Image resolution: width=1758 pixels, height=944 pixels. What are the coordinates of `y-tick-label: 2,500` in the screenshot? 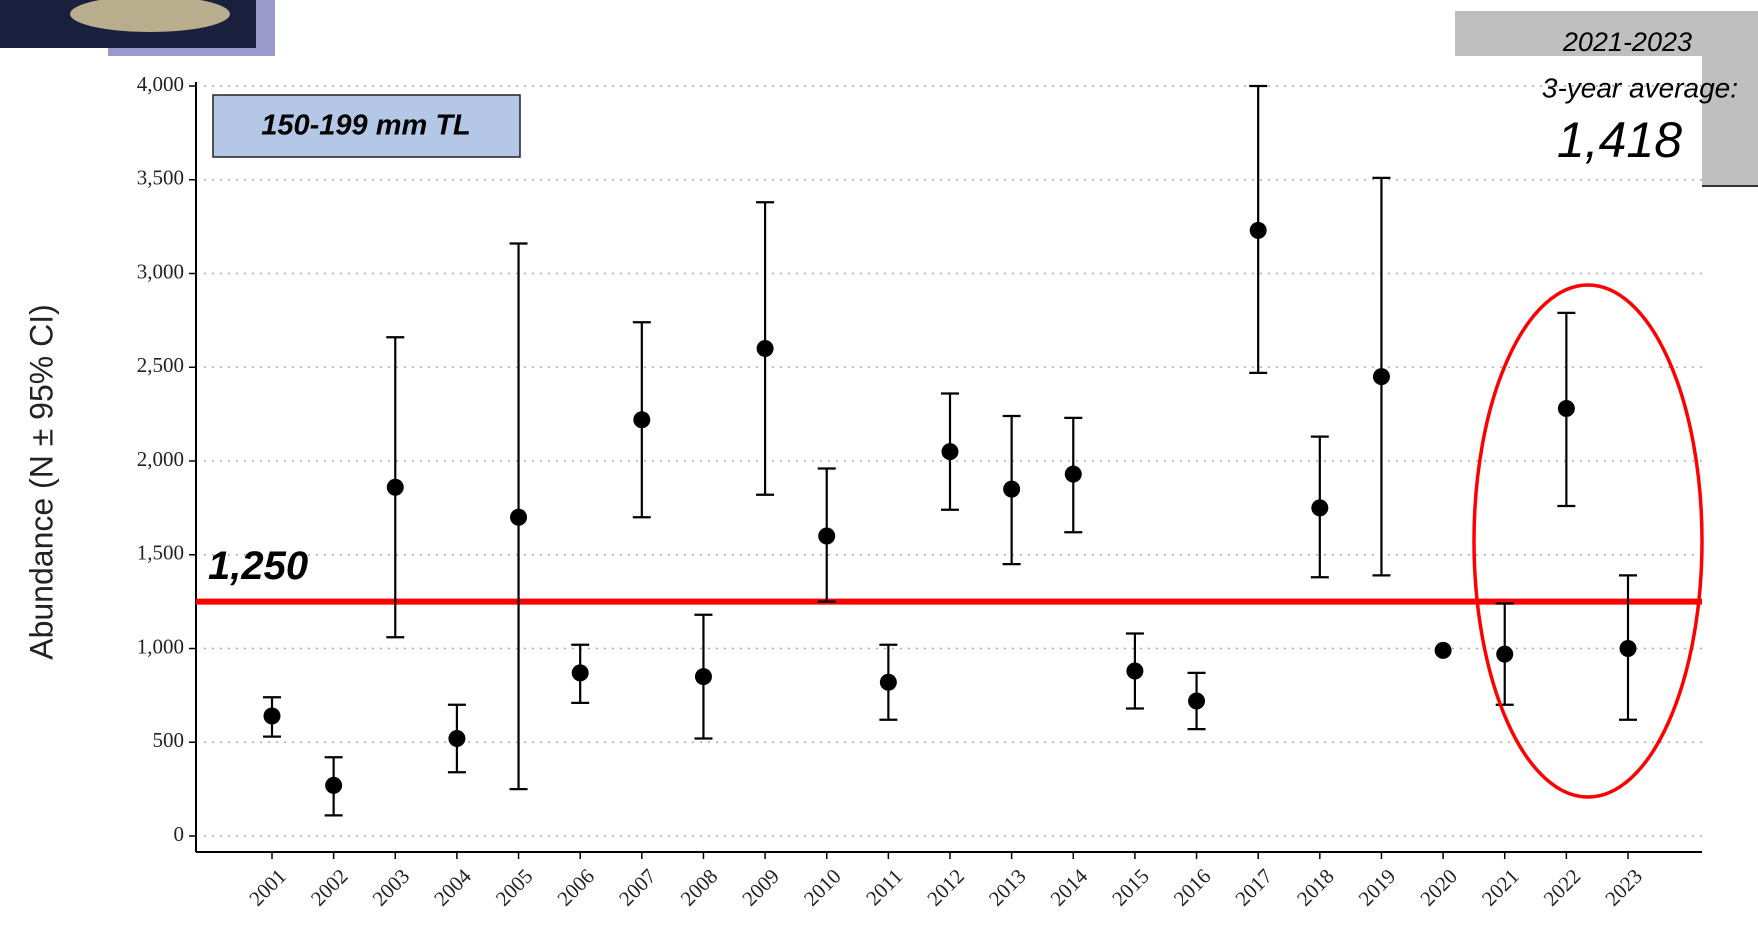 It's located at (160, 365).